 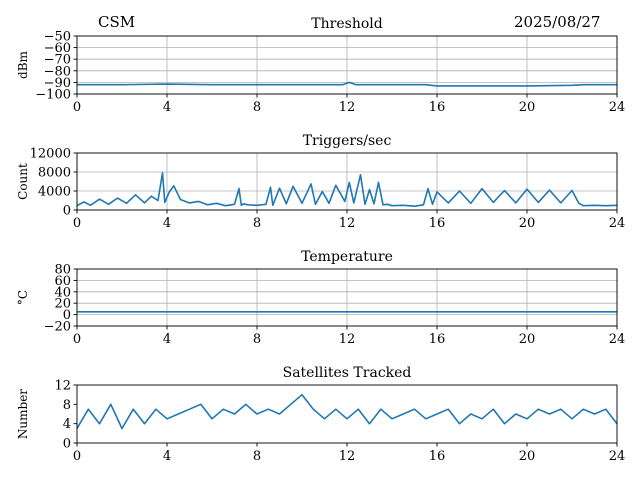 What do you see at coordinates (347, 257) in the screenshot?
I see `chart-title: Temperature` at bounding box center [347, 257].